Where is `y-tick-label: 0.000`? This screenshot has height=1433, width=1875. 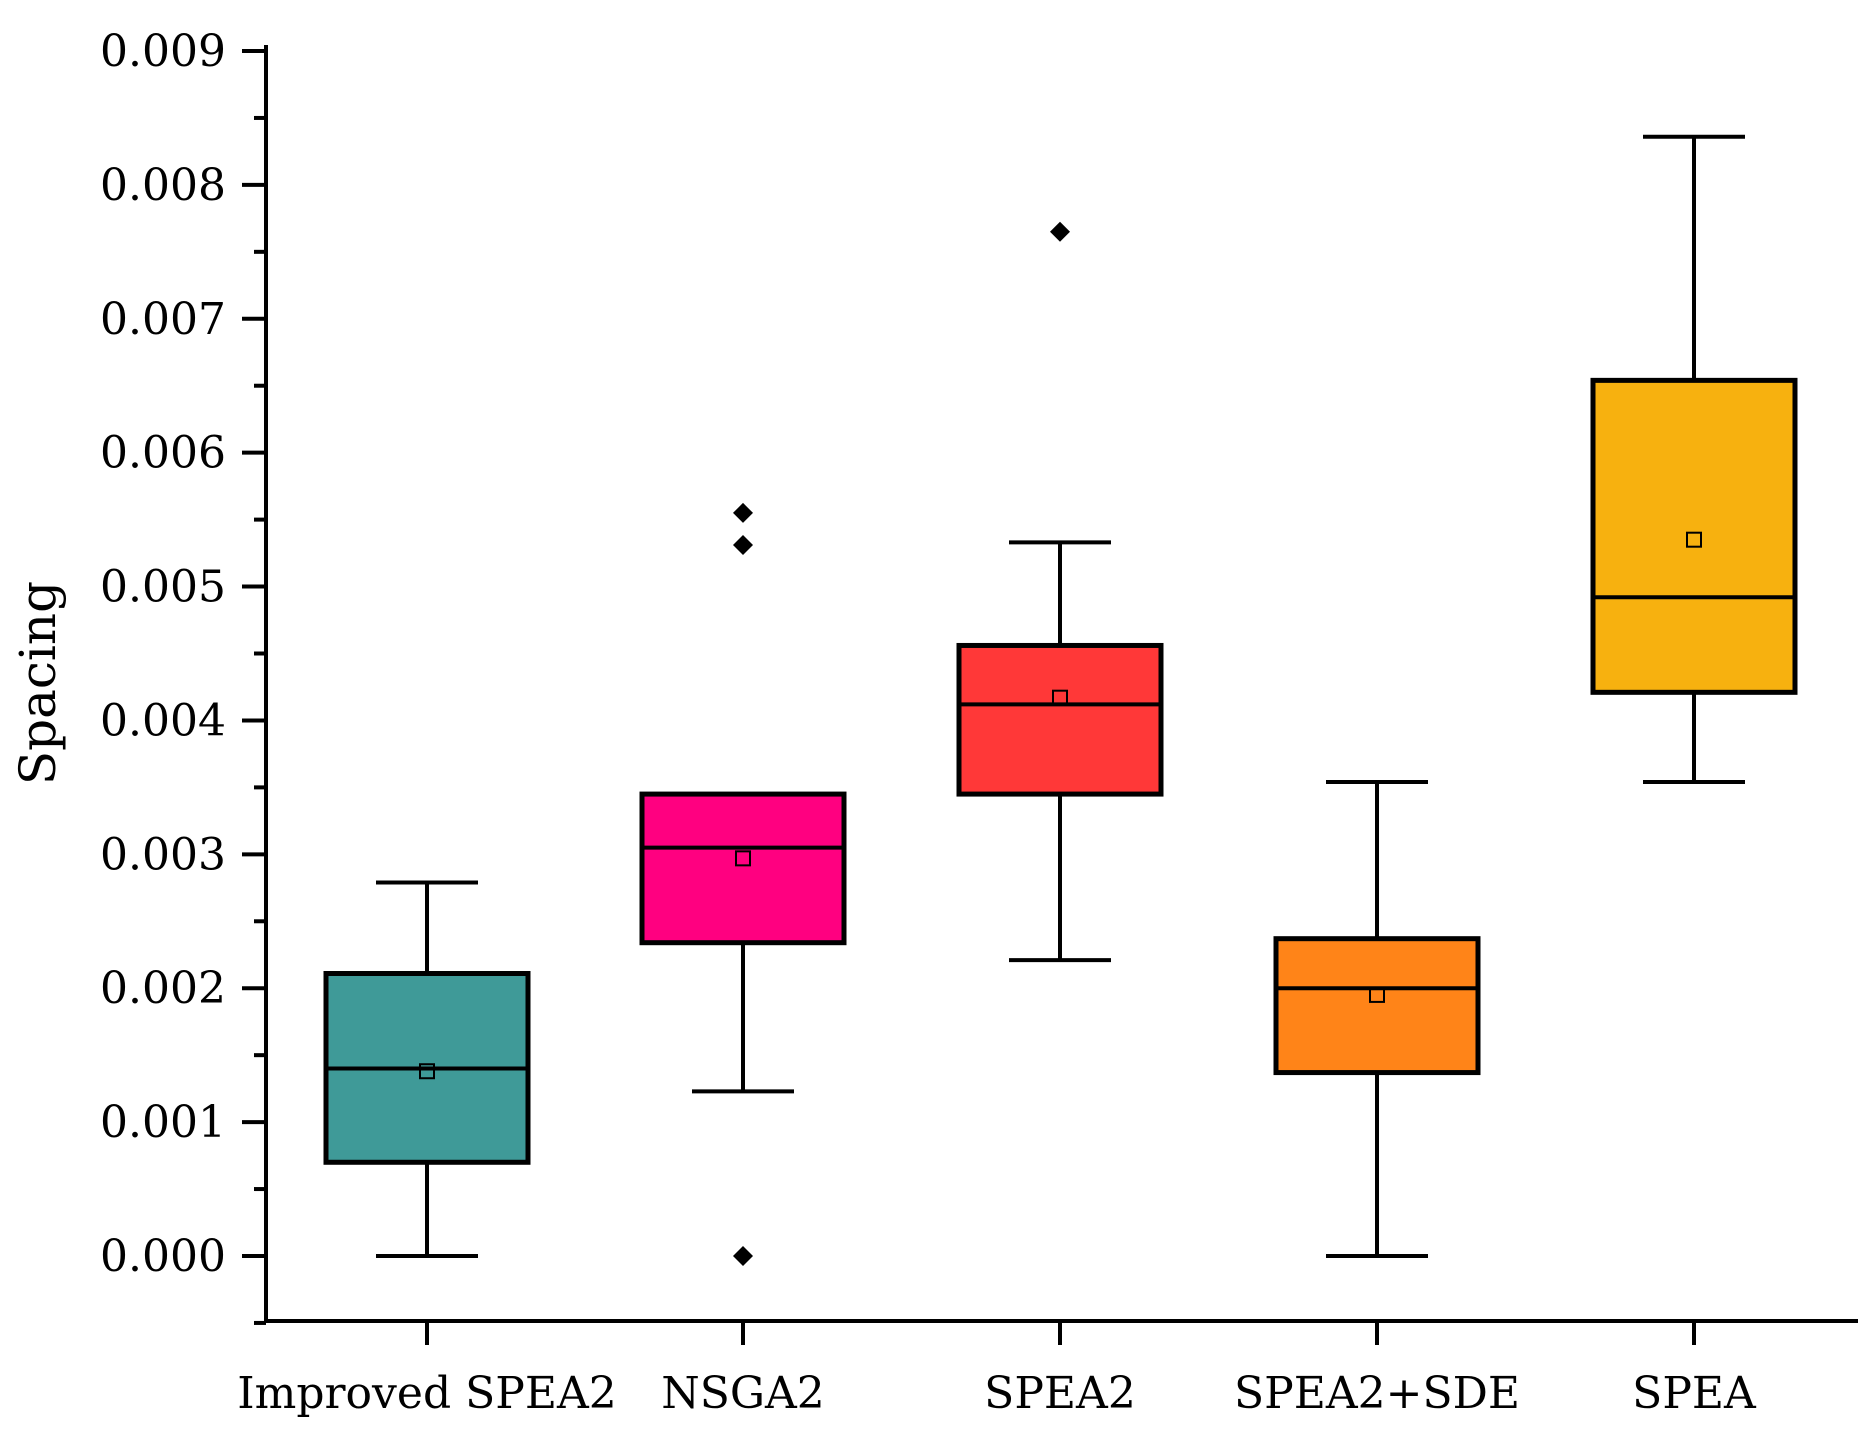 y-tick-label: 0.000 is located at coordinates (163, 1256).